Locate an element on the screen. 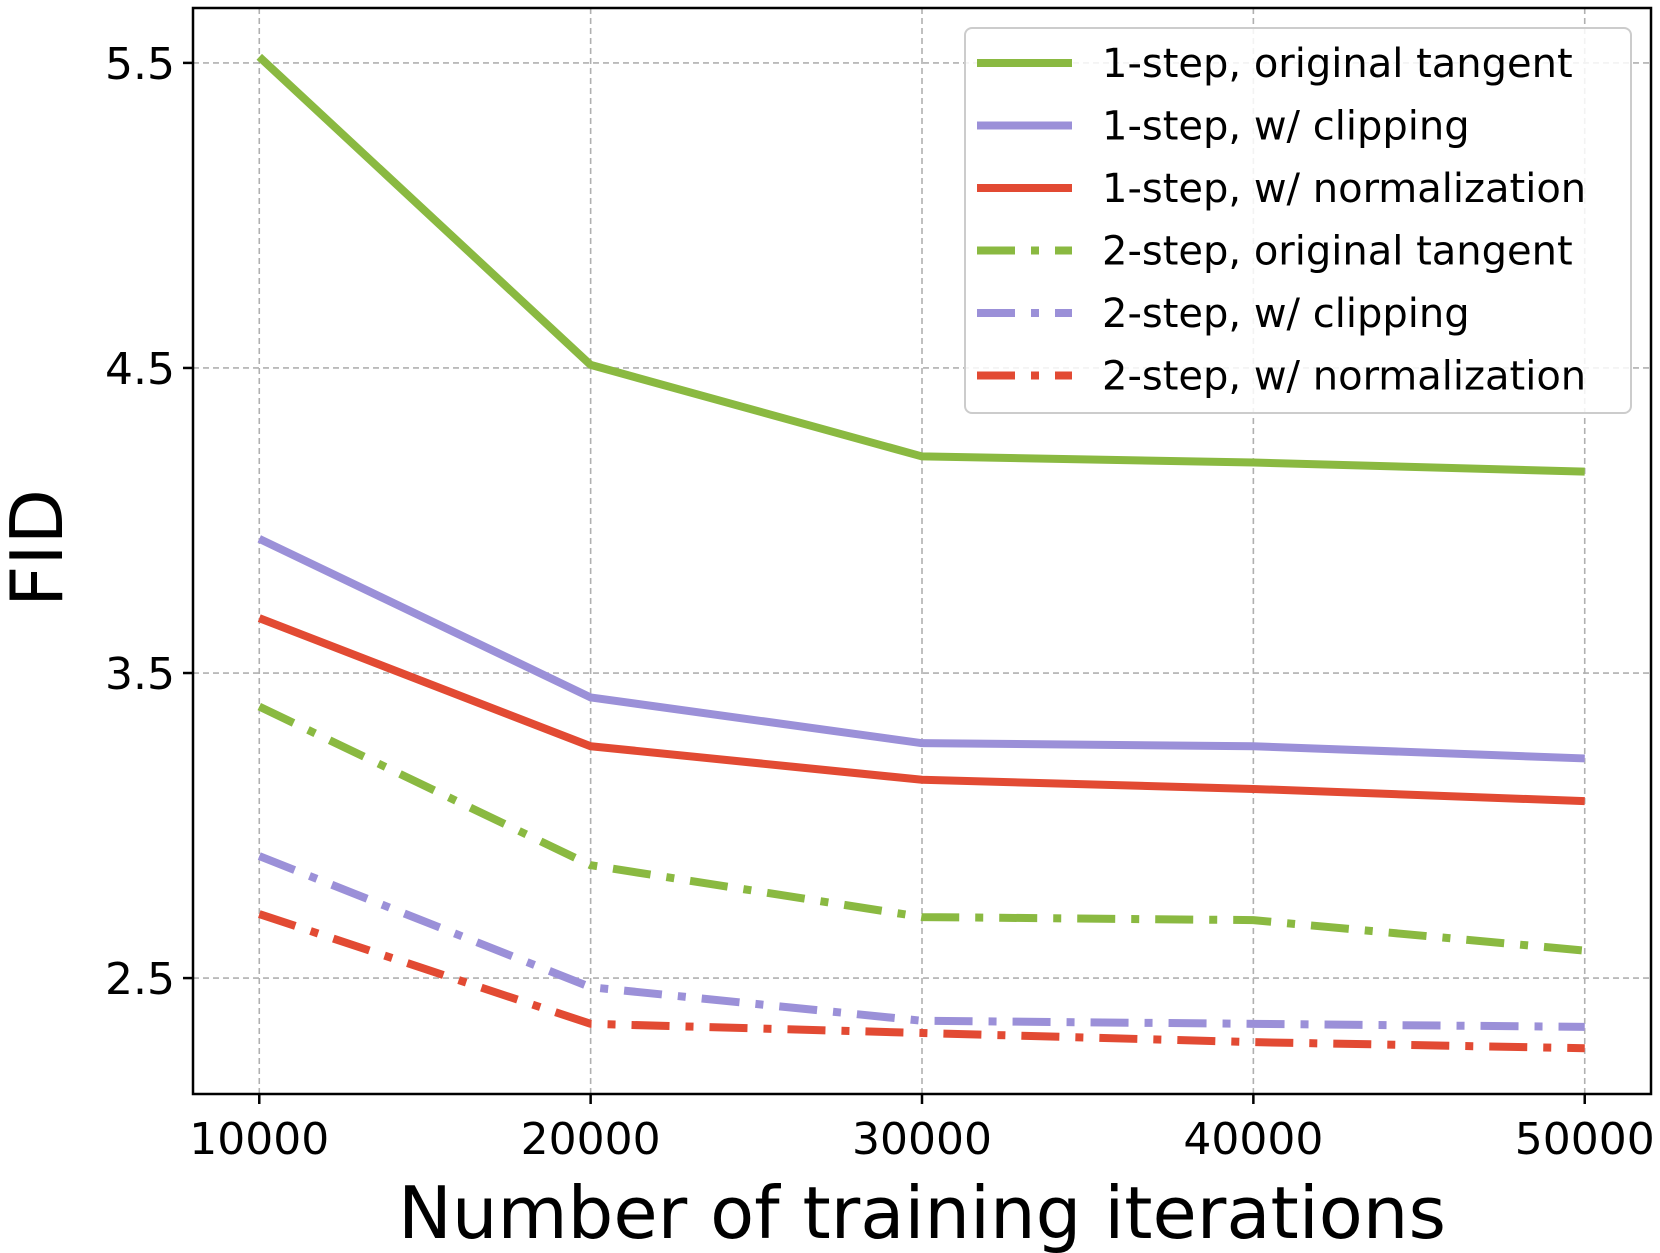  legend-box is located at coordinates (1298, 220).